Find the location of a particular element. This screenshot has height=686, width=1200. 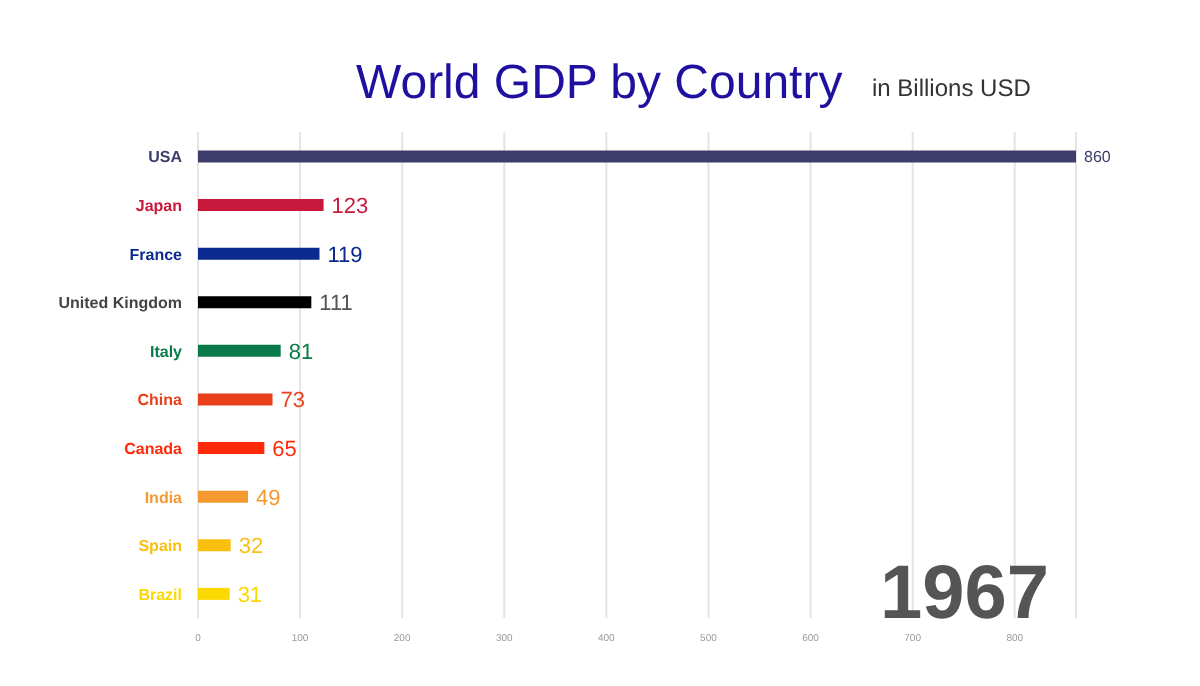

data-label: 49 is located at coordinates (268, 498).